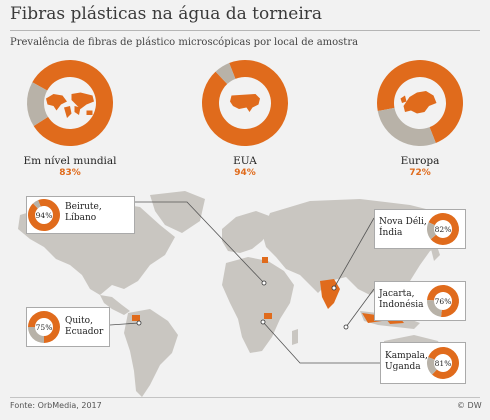  What do you see at coordinates (334, 288) in the screenshot?
I see `marker-nova-deli` at bounding box center [334, 288].